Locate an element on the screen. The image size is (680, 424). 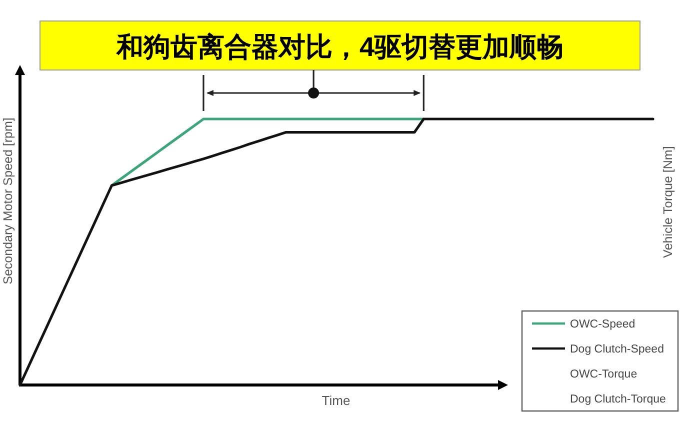
text: Dog Clutch-Torque is located at coordinates (618, 400).